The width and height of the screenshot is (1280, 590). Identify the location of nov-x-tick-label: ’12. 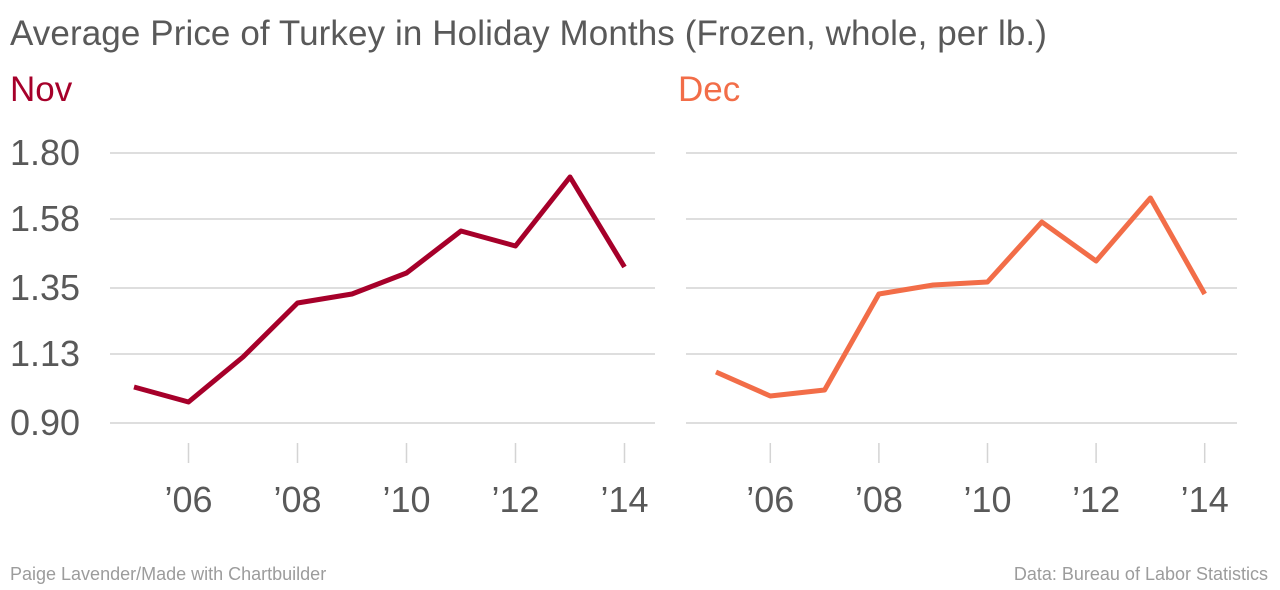
(515, 499).